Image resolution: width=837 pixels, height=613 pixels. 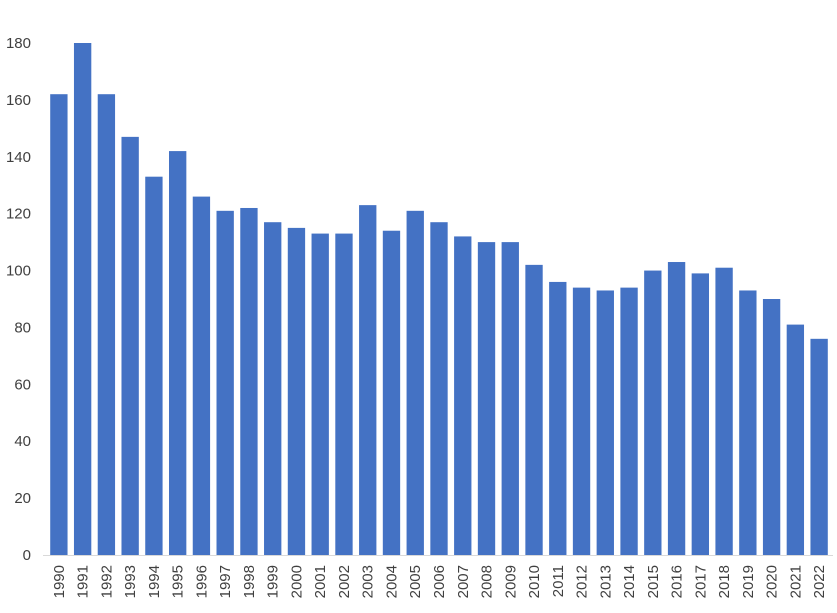 What do you see at coordinates (18, 214) in the screenshot?
I see `y-tick-label: 120` at bounding box center [18, 214].